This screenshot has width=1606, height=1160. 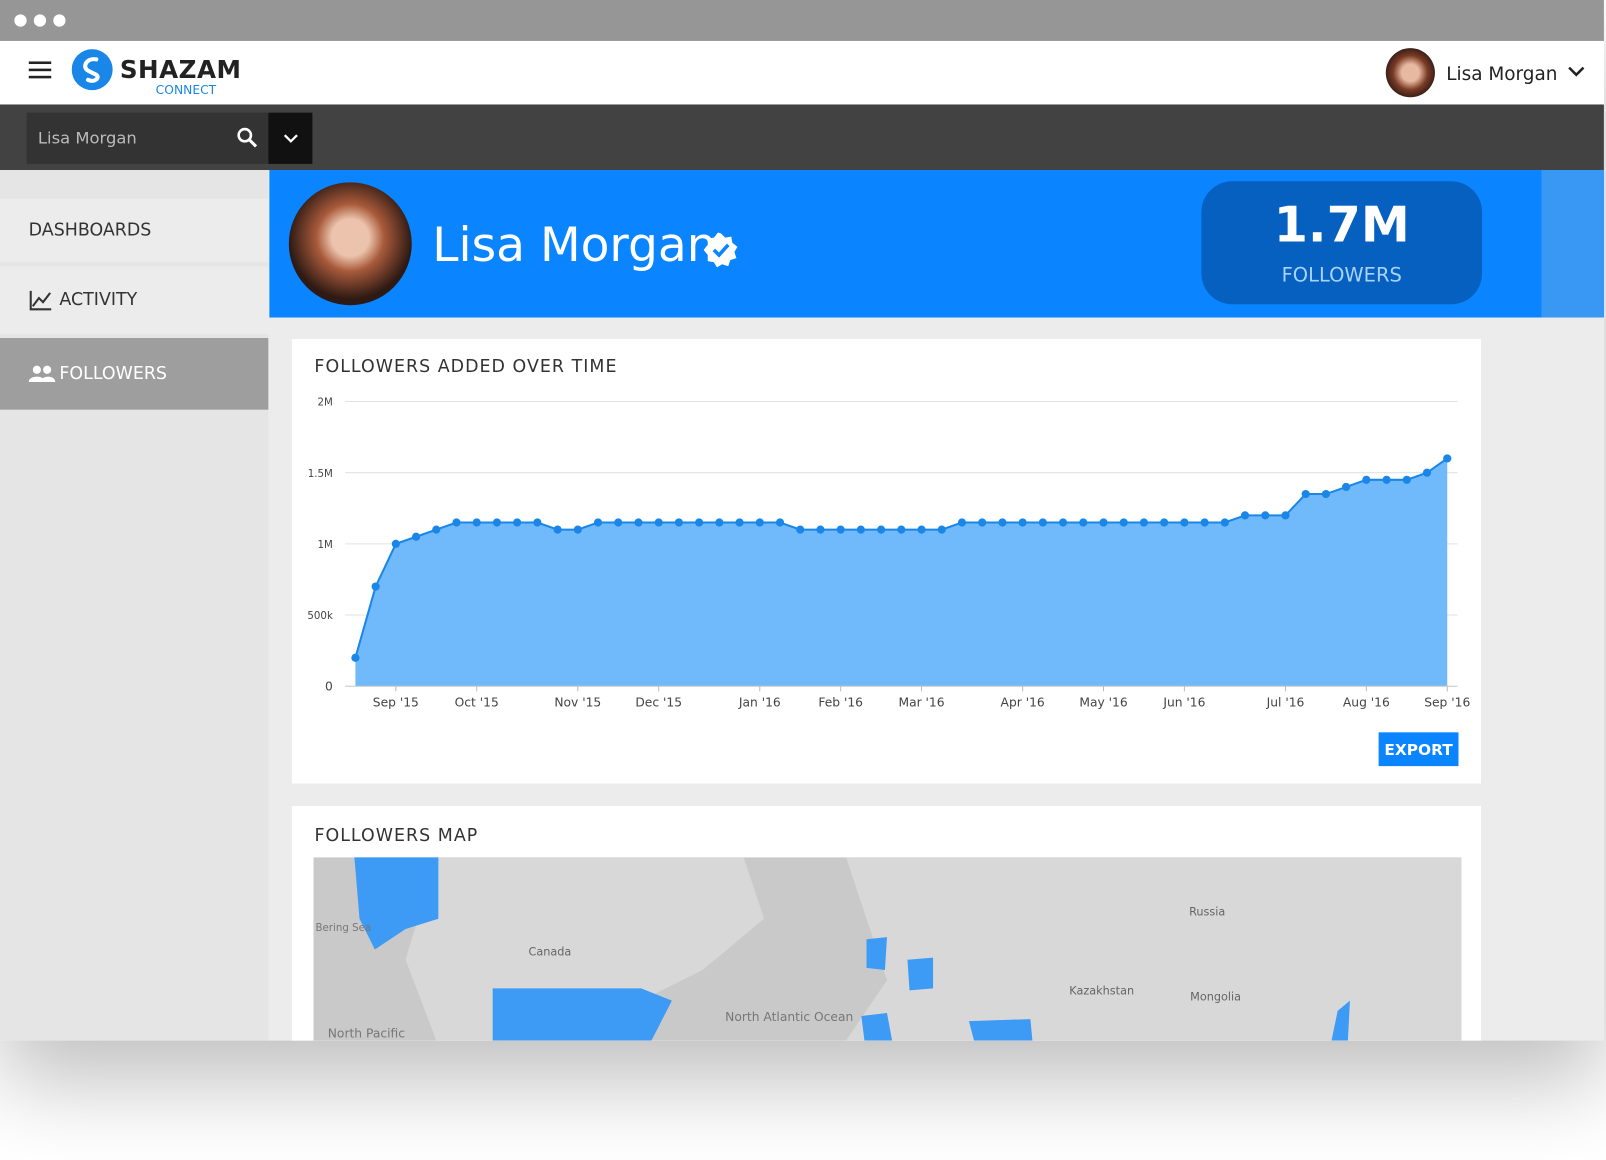 I want to click on sidebar-item: DASHBOARDS, so click(x=134, y=230).